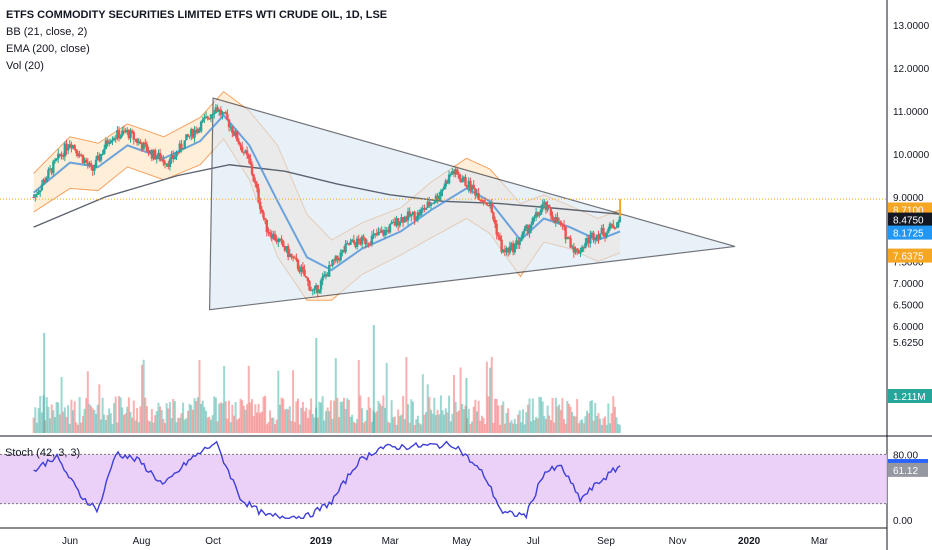  What do you see at coordinates (908, 257) in the screenshot?
I see `price-tag-label: 7.6375` at bounding box center [908, 257].